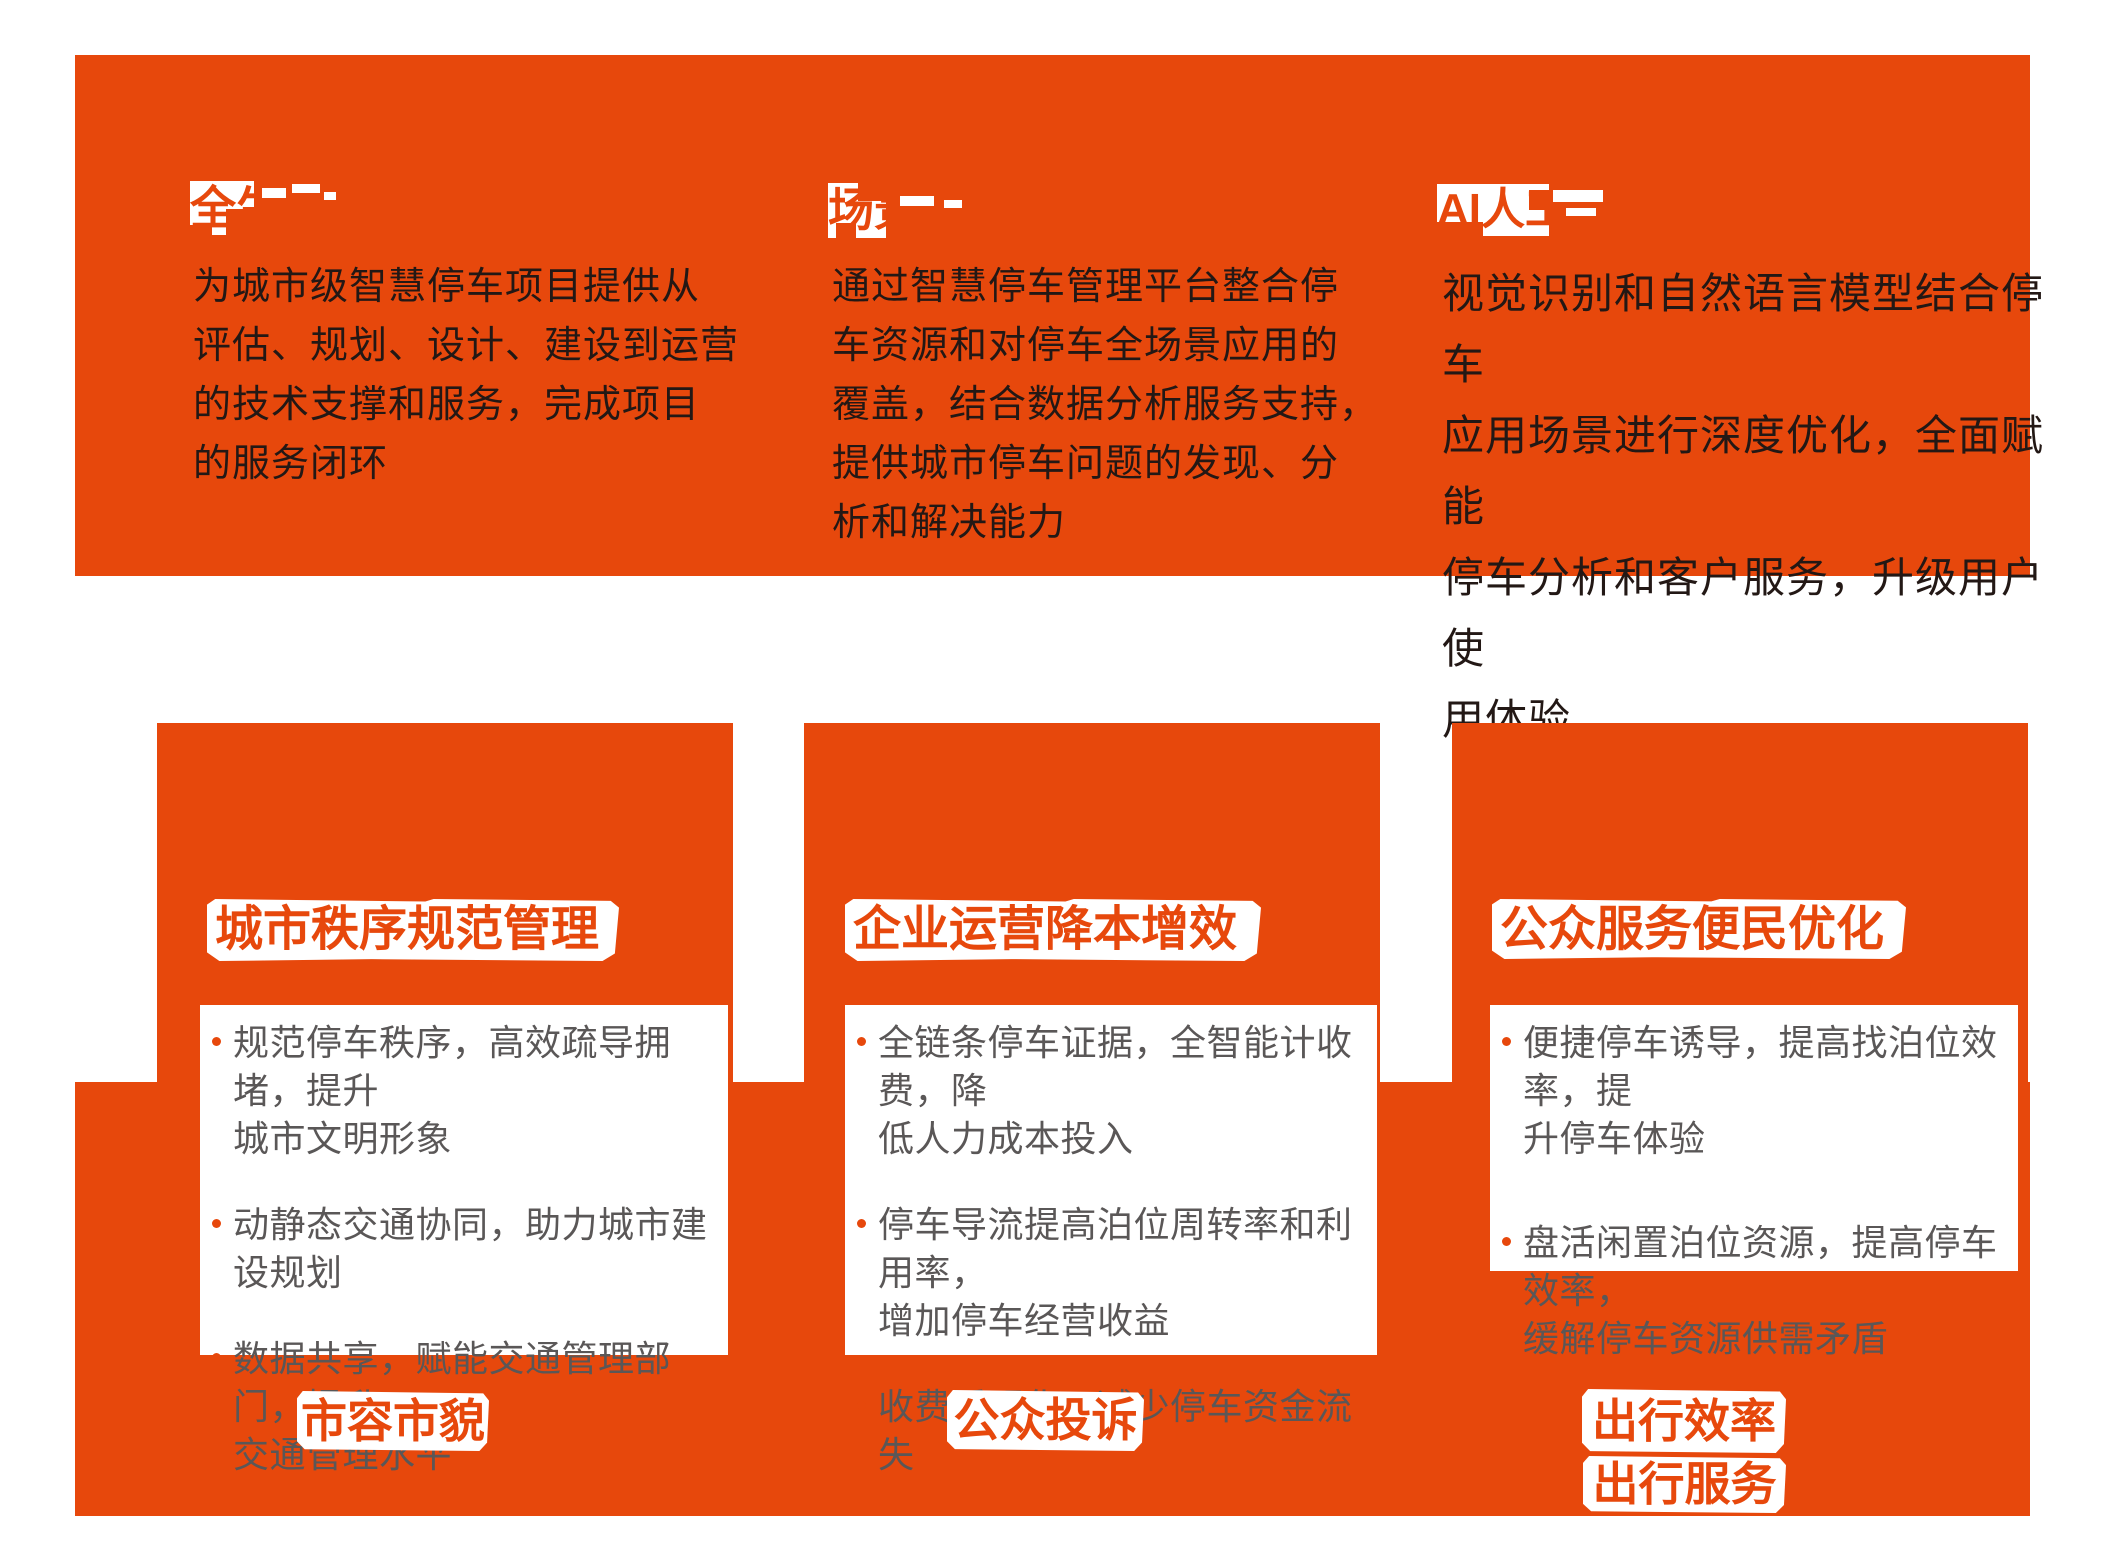 This screenshot has height=1564, width=2106. I want to click on footer-label-travel-efficiency: 出行效率, so click(1684, 1421).